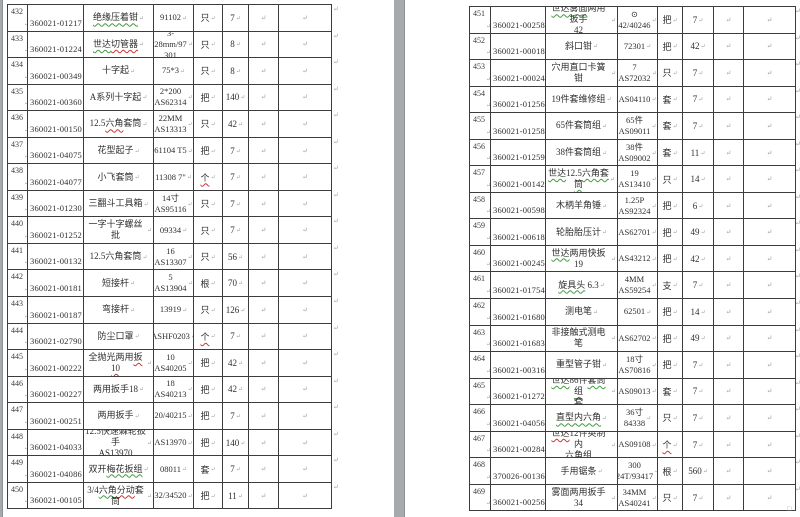 The width and height of the screenshot is (800, 517). I want to click on cell-item-name: 12.5六角套筒 ↵, so click(119, 257).